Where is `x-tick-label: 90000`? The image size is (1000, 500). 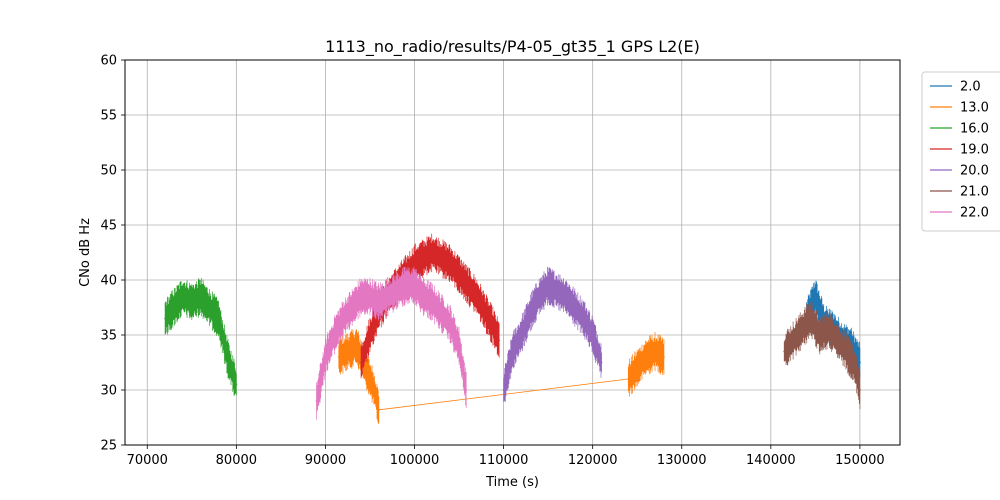 x-tick-label: 90000 is located at coordinates (325, 460).